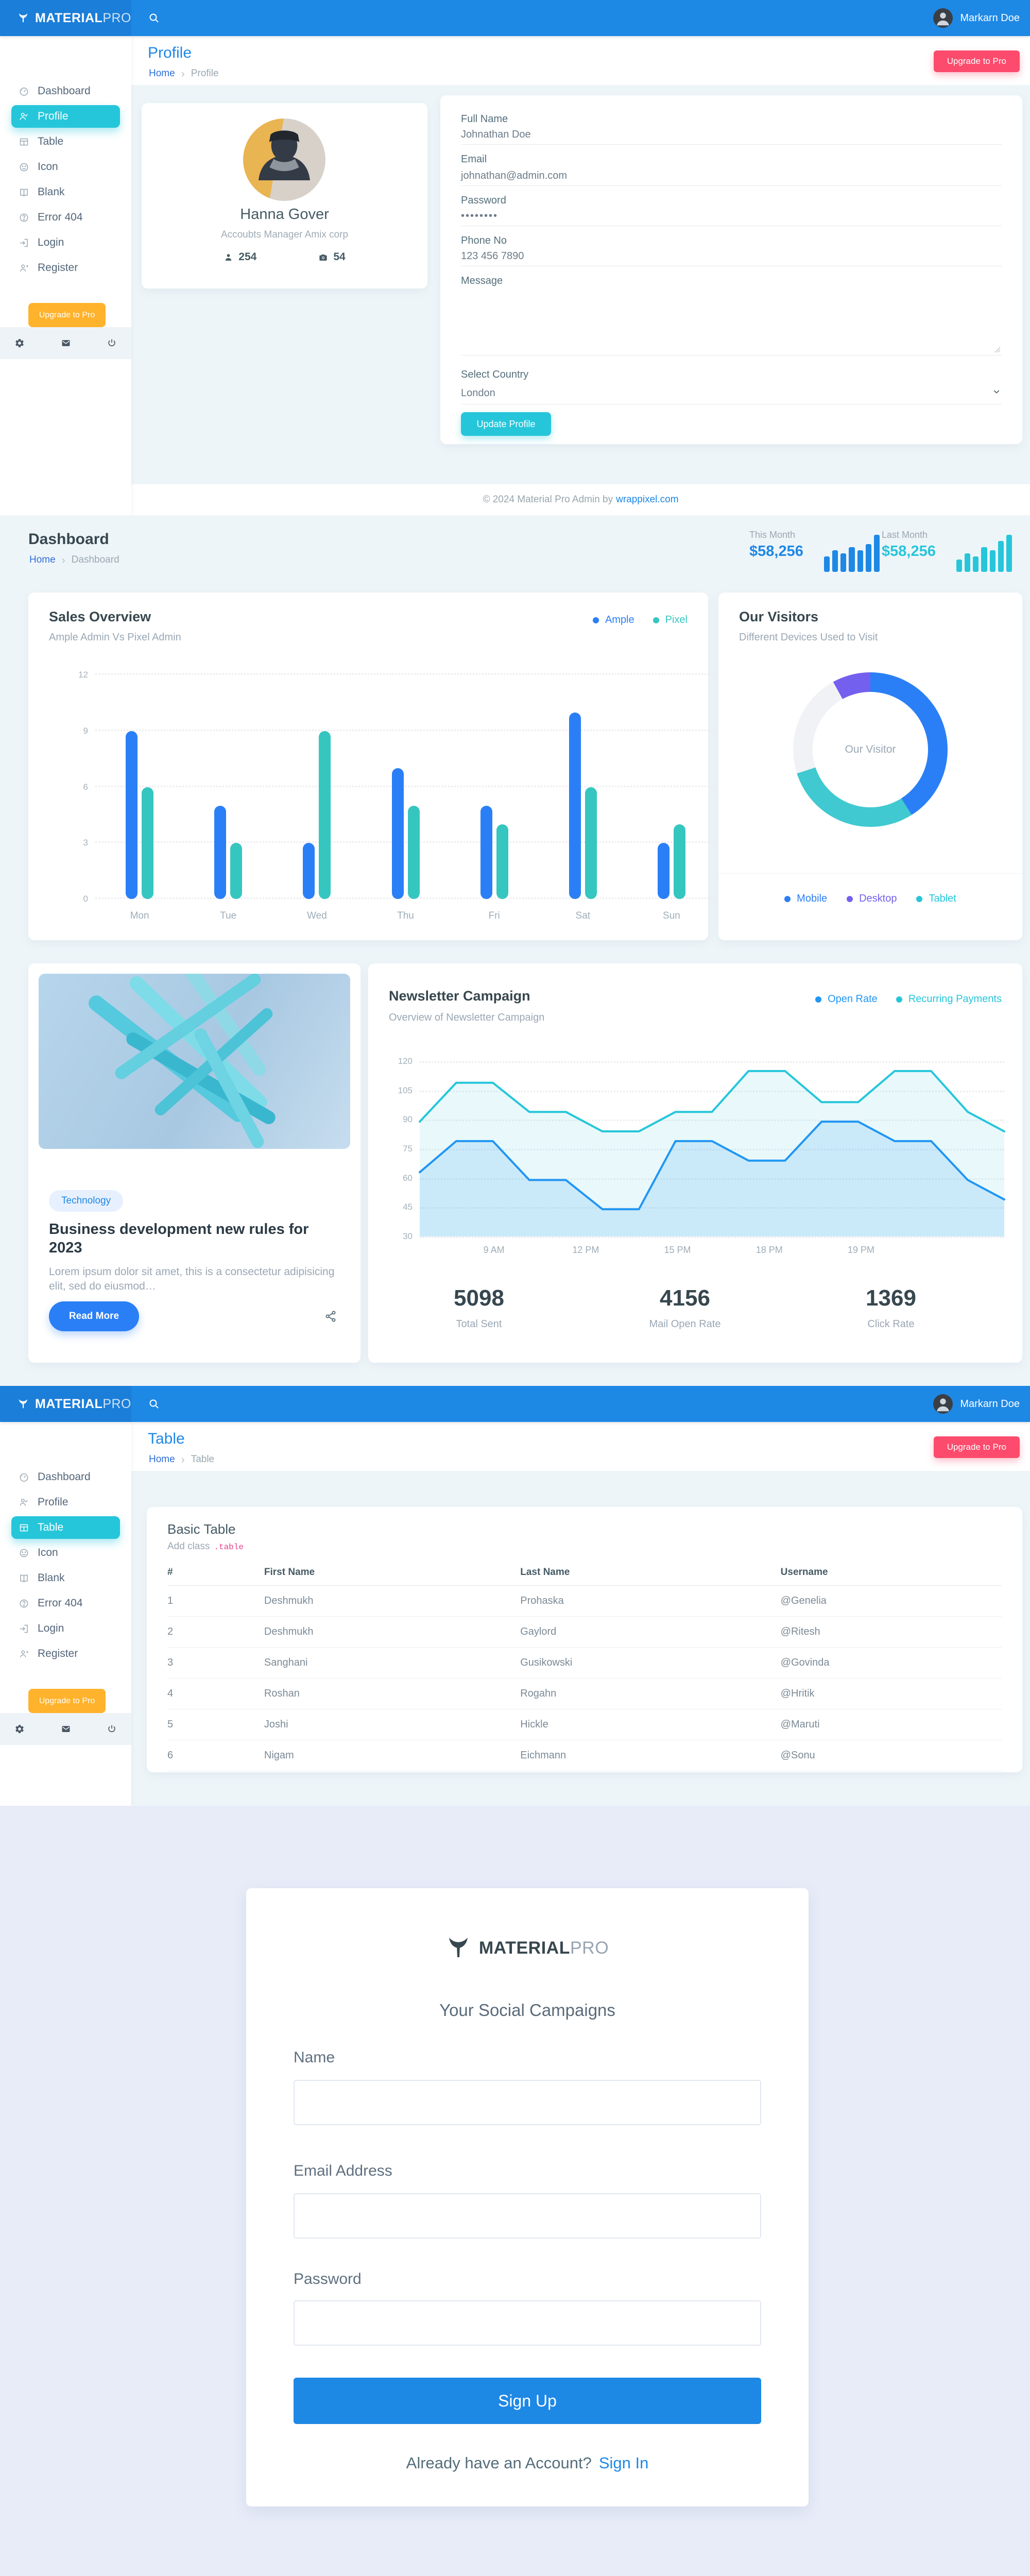 This screenshot has width=1030, height=2576. I want to click on bar-ample-tue, so click(220, 852).